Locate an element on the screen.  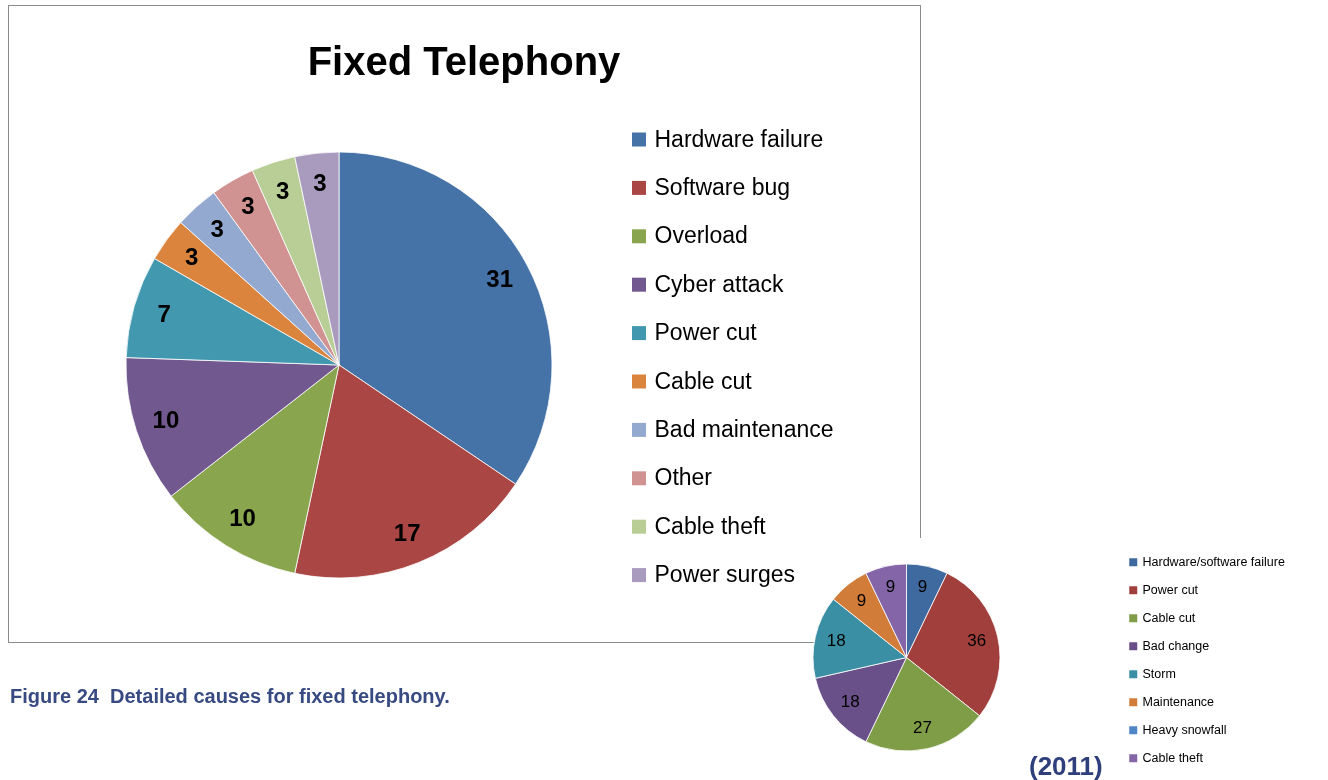
legend-label: Power surges is located at coordinates (725, 574).